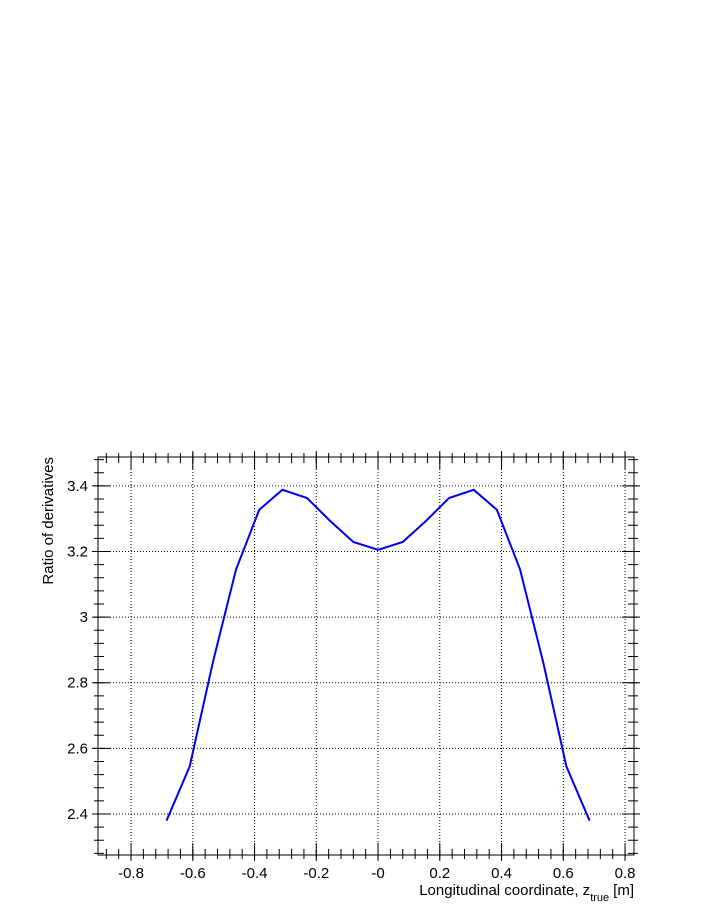 The image size is (706, 913). I want to click on y-tick-label: 2.8, so click(77, 683).